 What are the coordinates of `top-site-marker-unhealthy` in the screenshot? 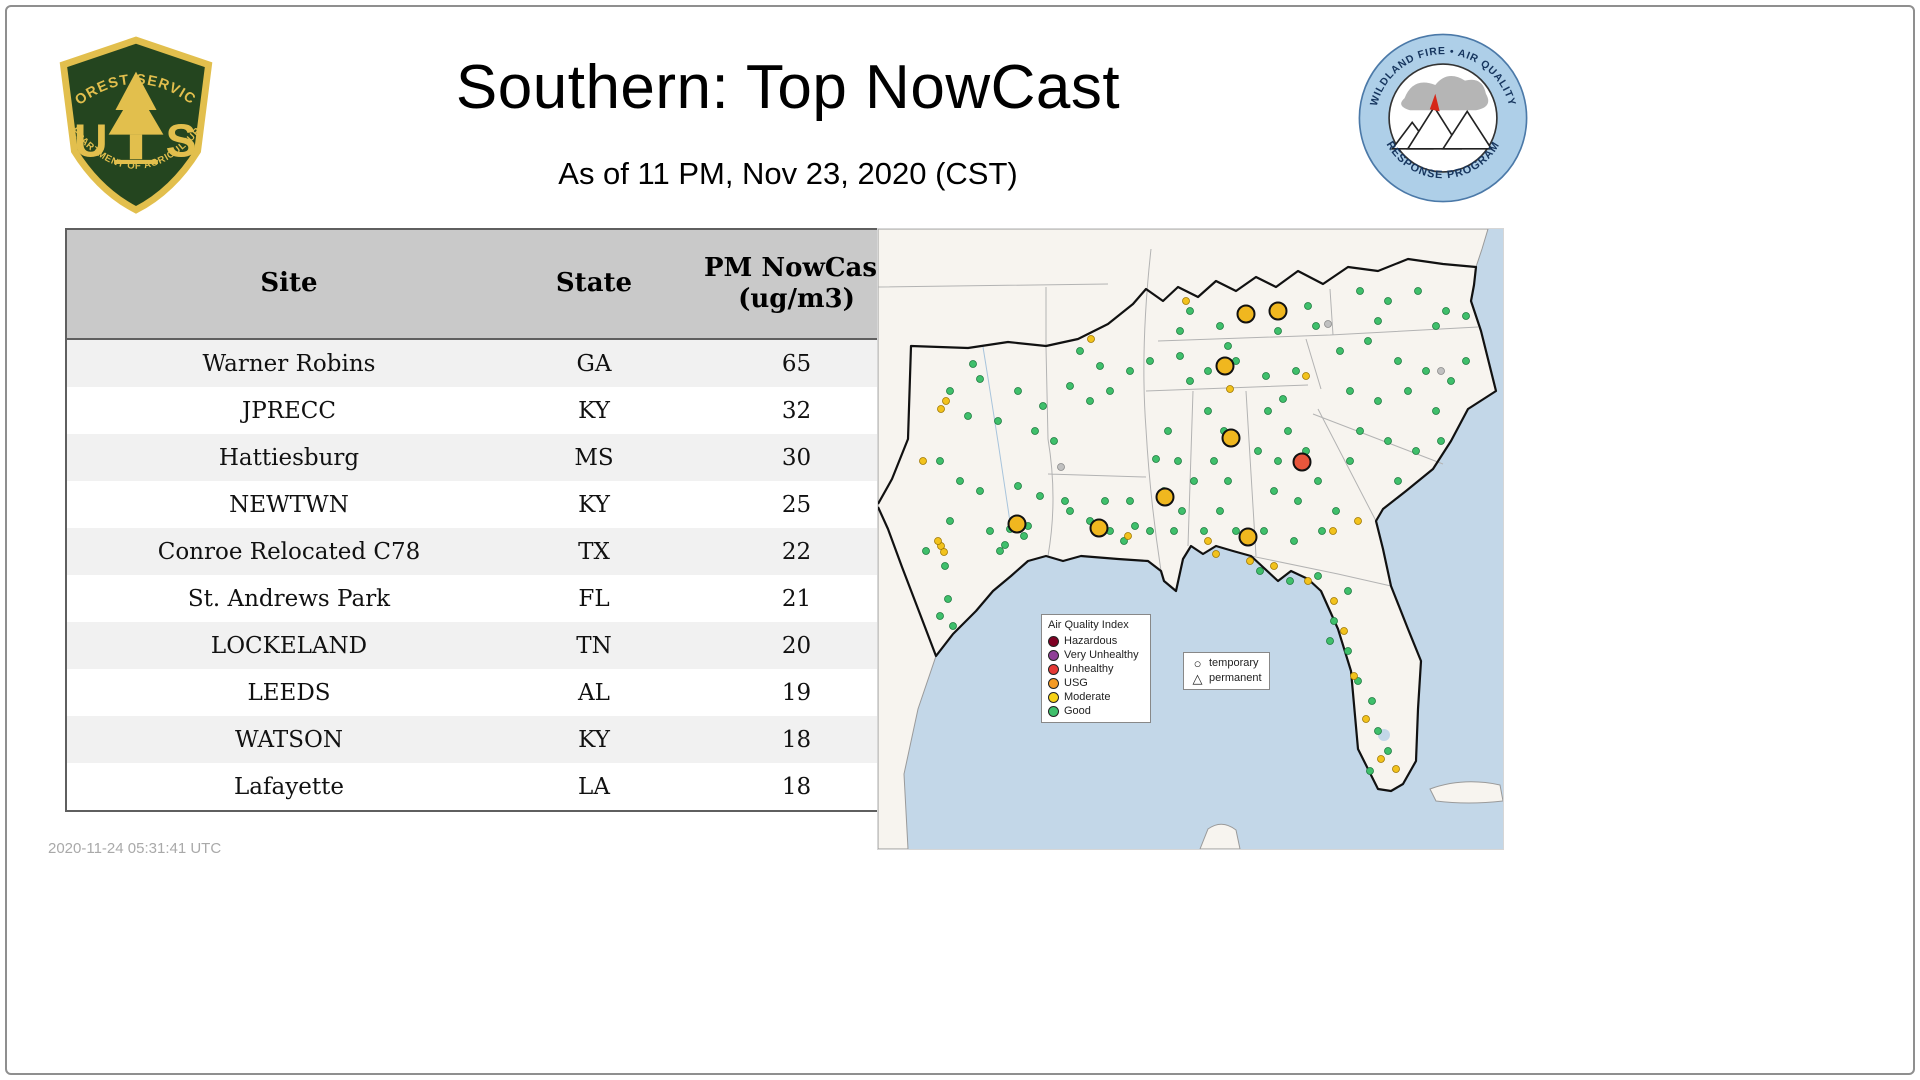 It's located at (1302, 462).